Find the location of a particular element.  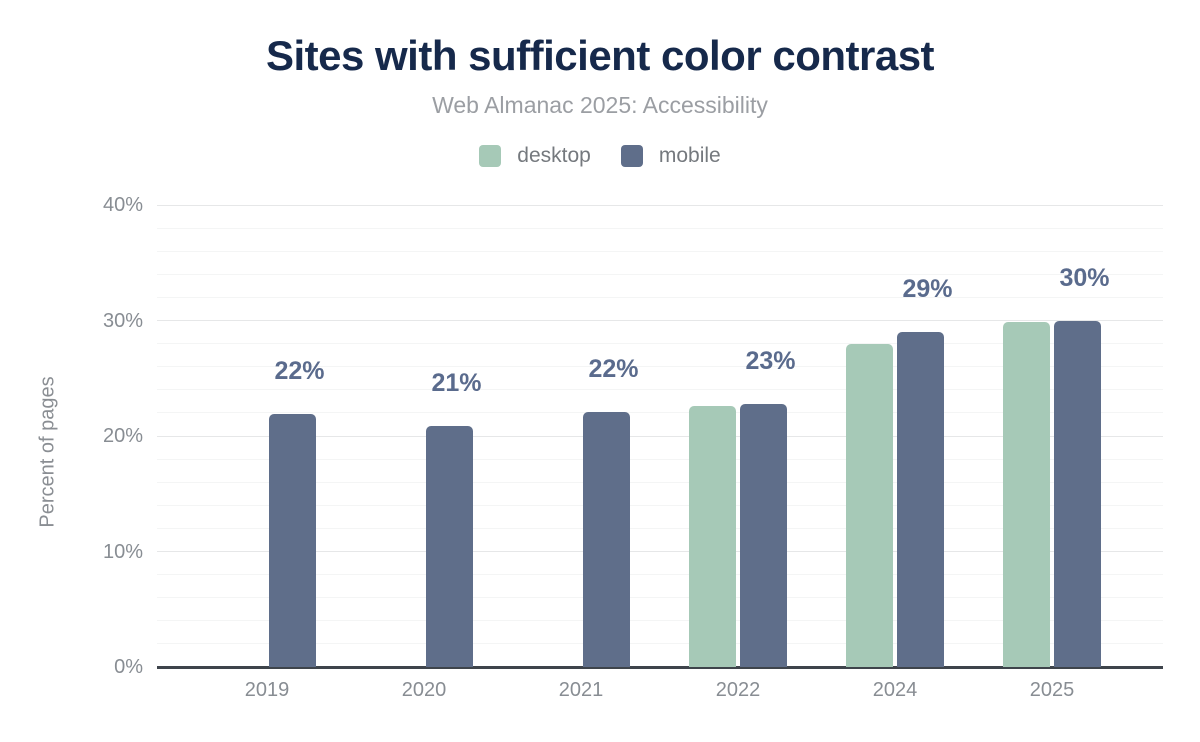

data-label-2024: 29% is located at coordinates (927, 289).